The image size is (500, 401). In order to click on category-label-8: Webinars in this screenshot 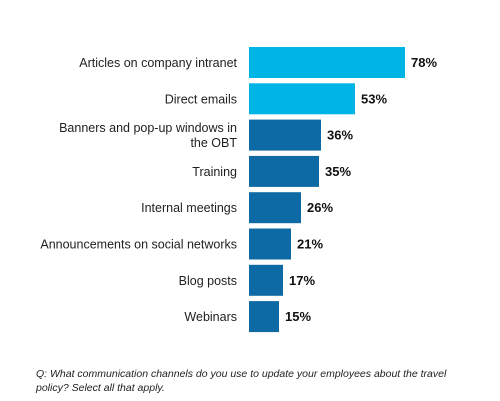, I will do `click(210, 317)`.